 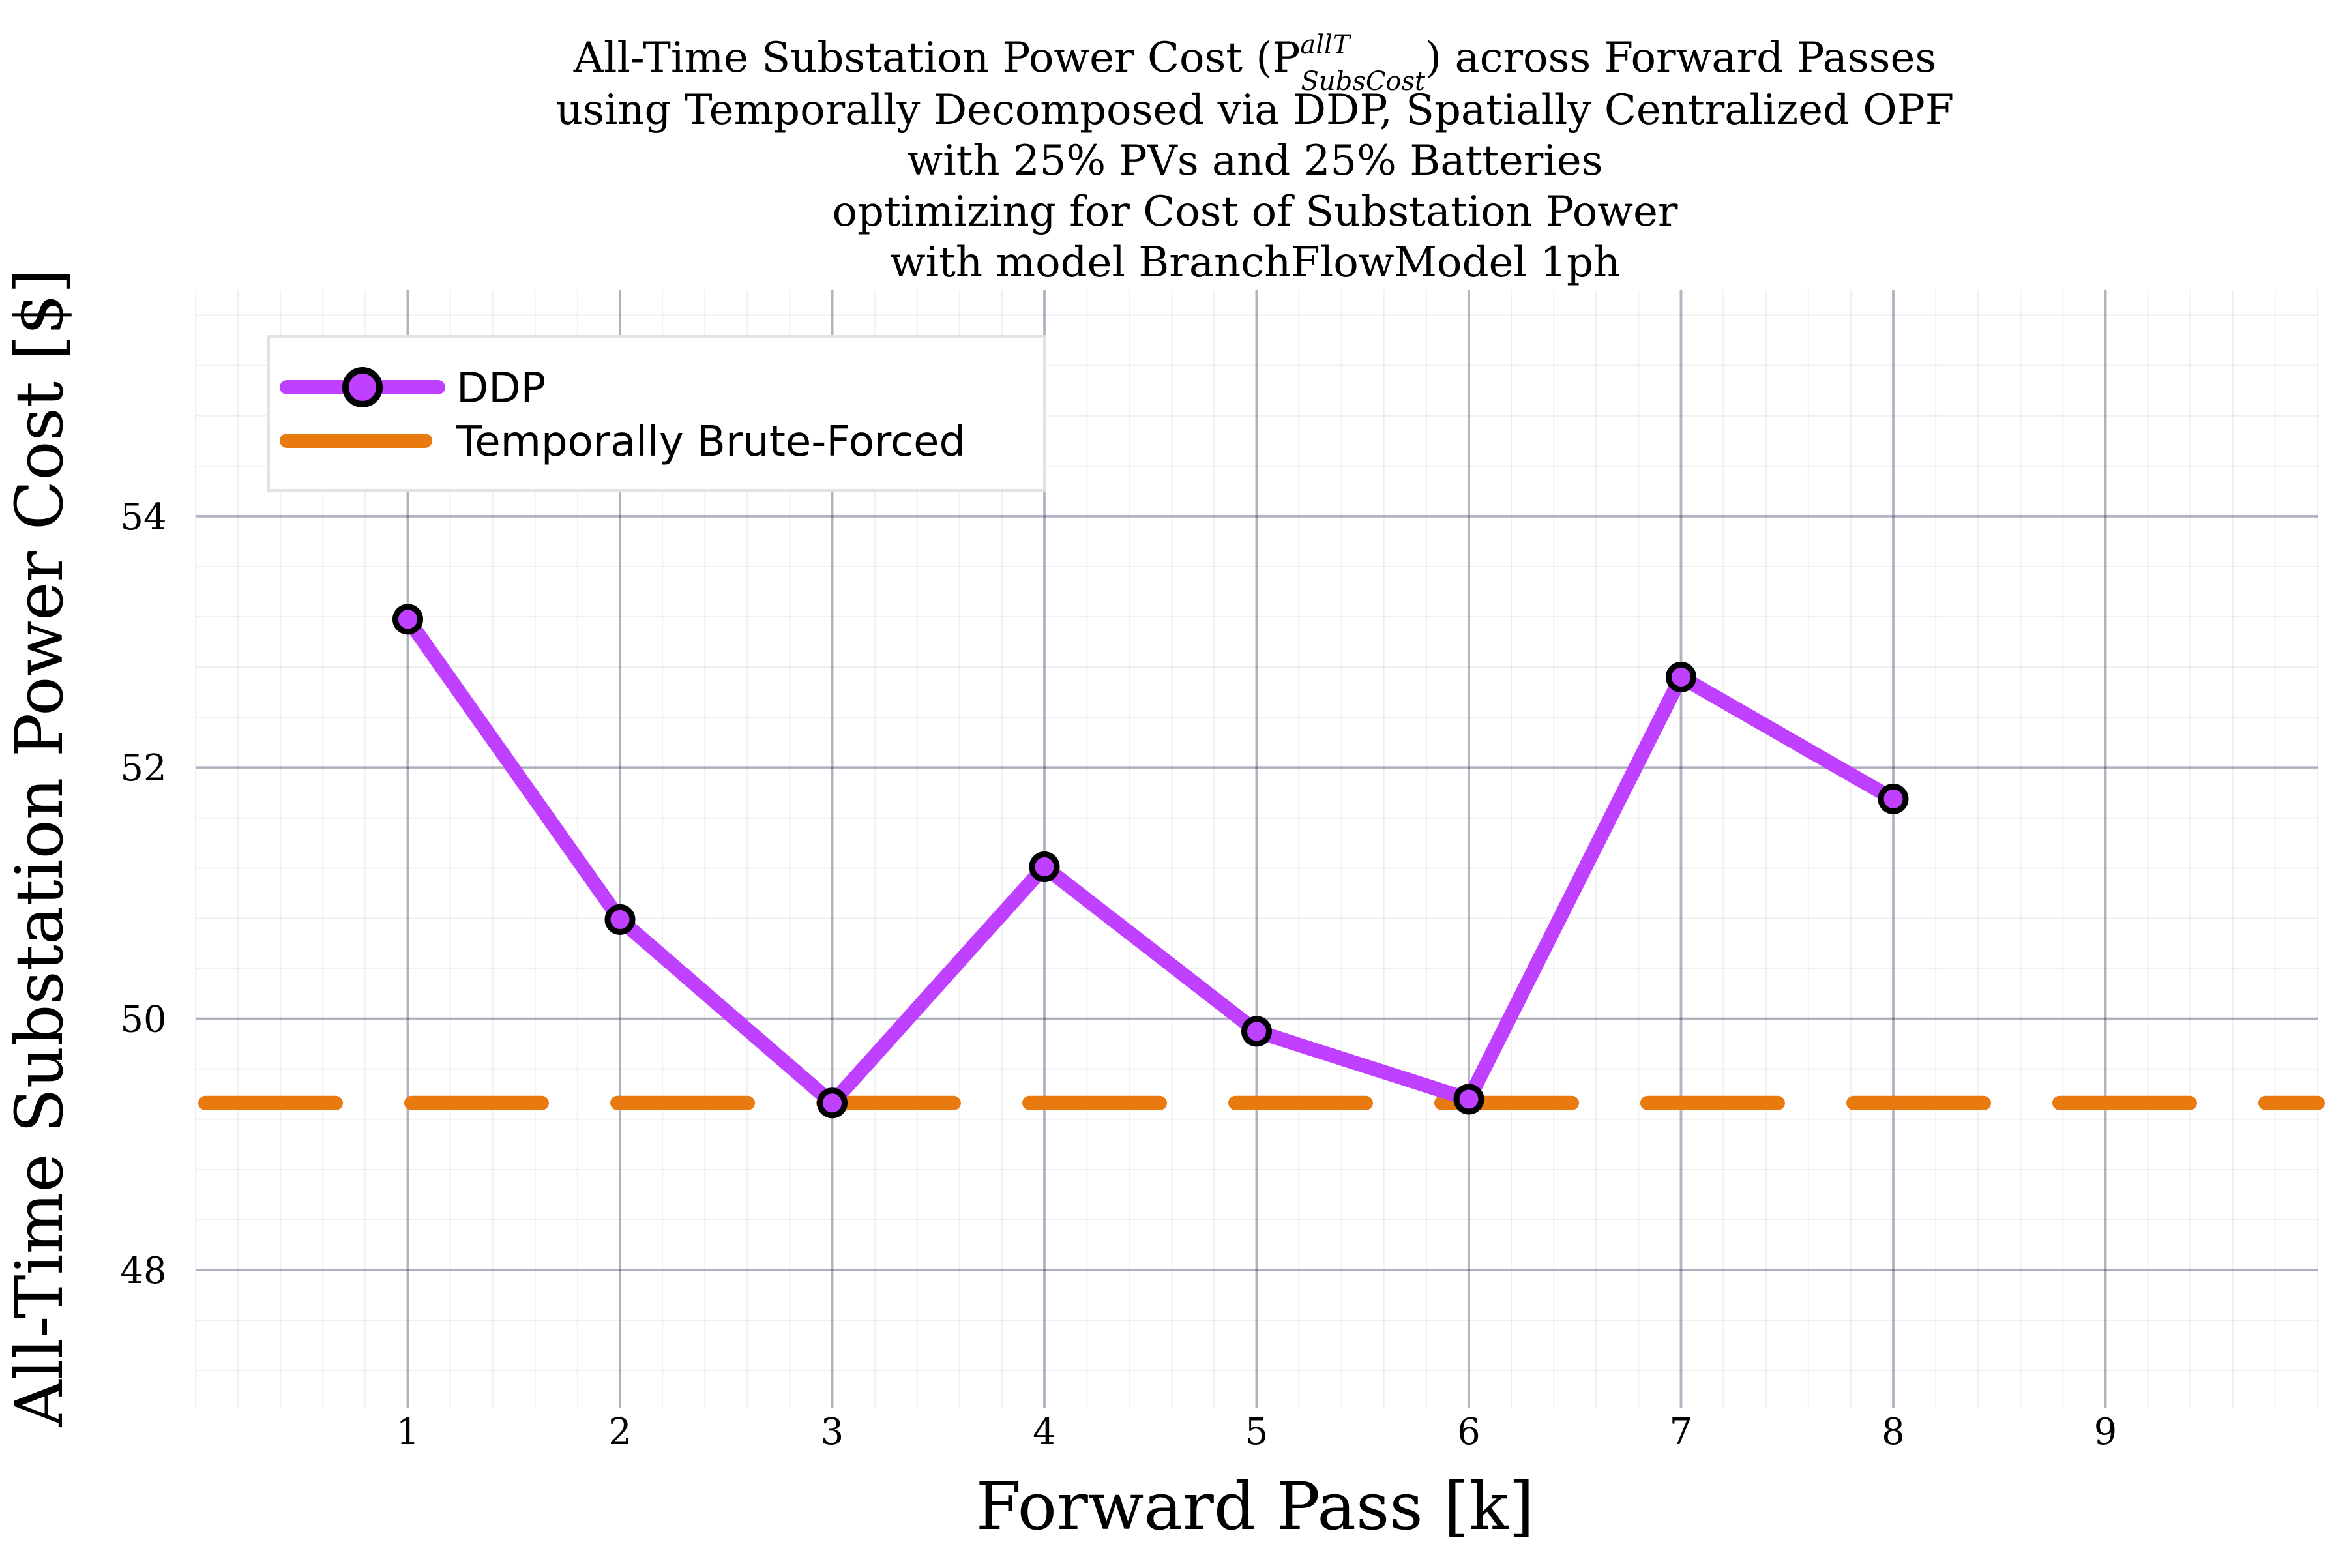 What do you see at coordinates (1363, 82) in the screenshot?
I see `title-subscript: SubsCost` at bounding box center [1363, 82].